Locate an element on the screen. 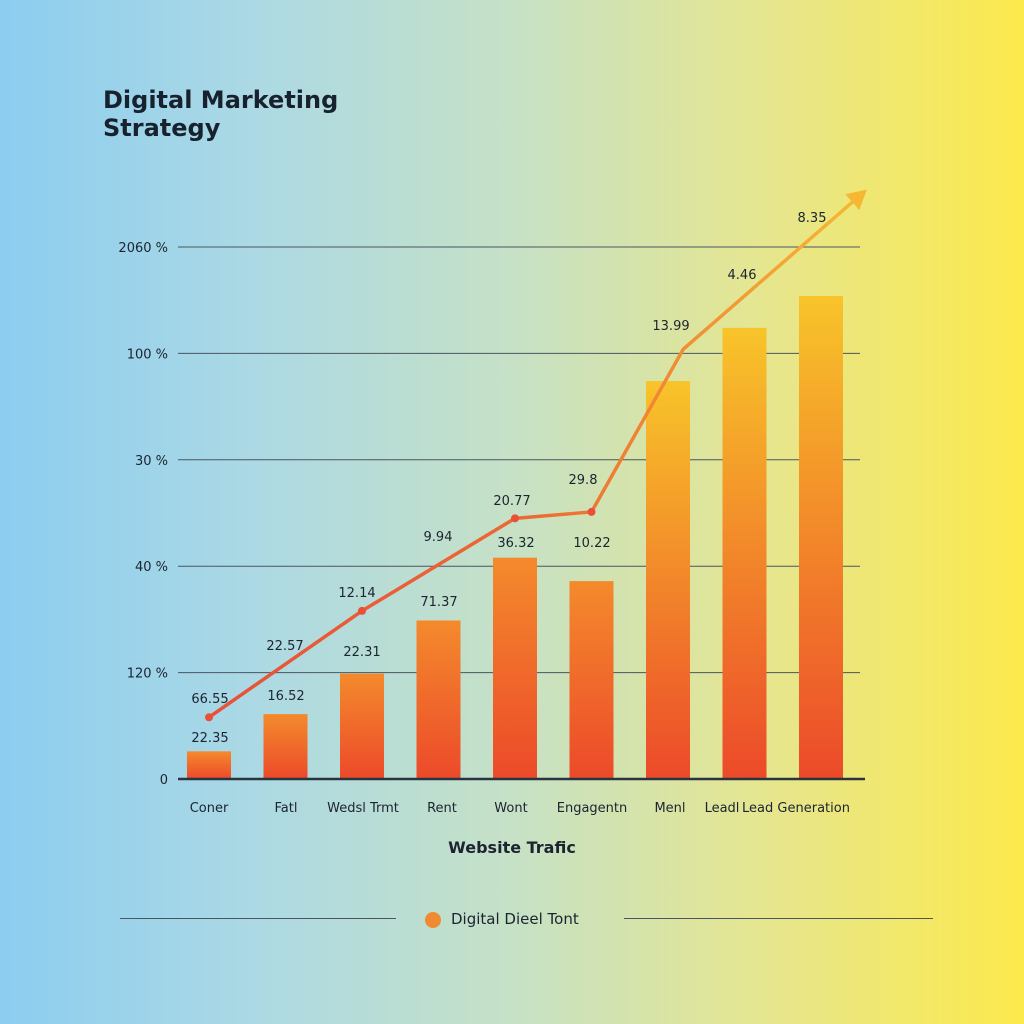  line-data-label: 12.14 is located at coordinates (356, 593).